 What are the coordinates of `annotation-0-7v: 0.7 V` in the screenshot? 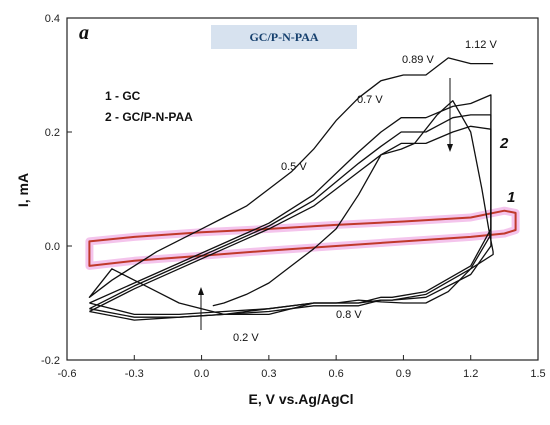 It's located at (370, 100).